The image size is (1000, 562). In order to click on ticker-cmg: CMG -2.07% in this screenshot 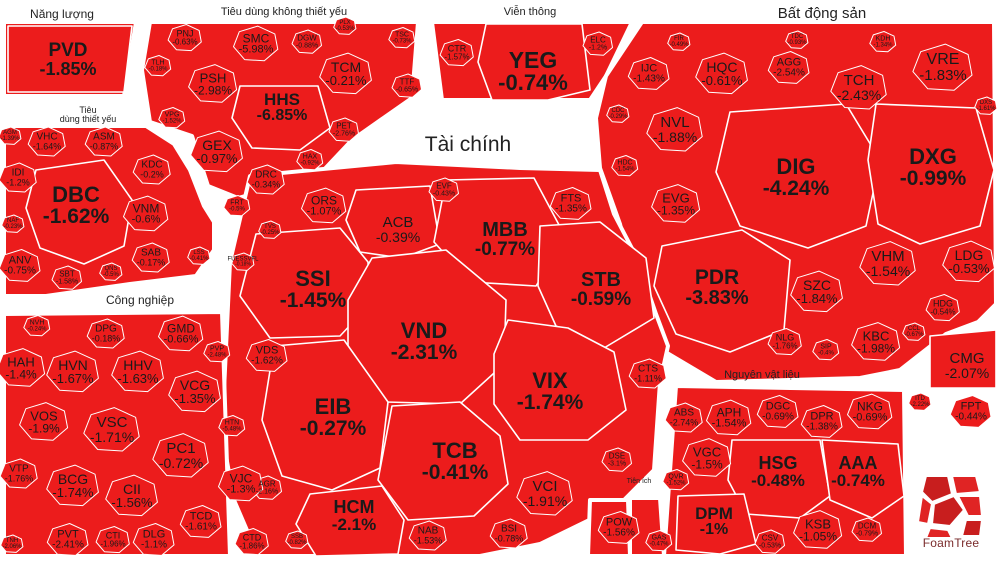, I will do `click(967, 366)`.